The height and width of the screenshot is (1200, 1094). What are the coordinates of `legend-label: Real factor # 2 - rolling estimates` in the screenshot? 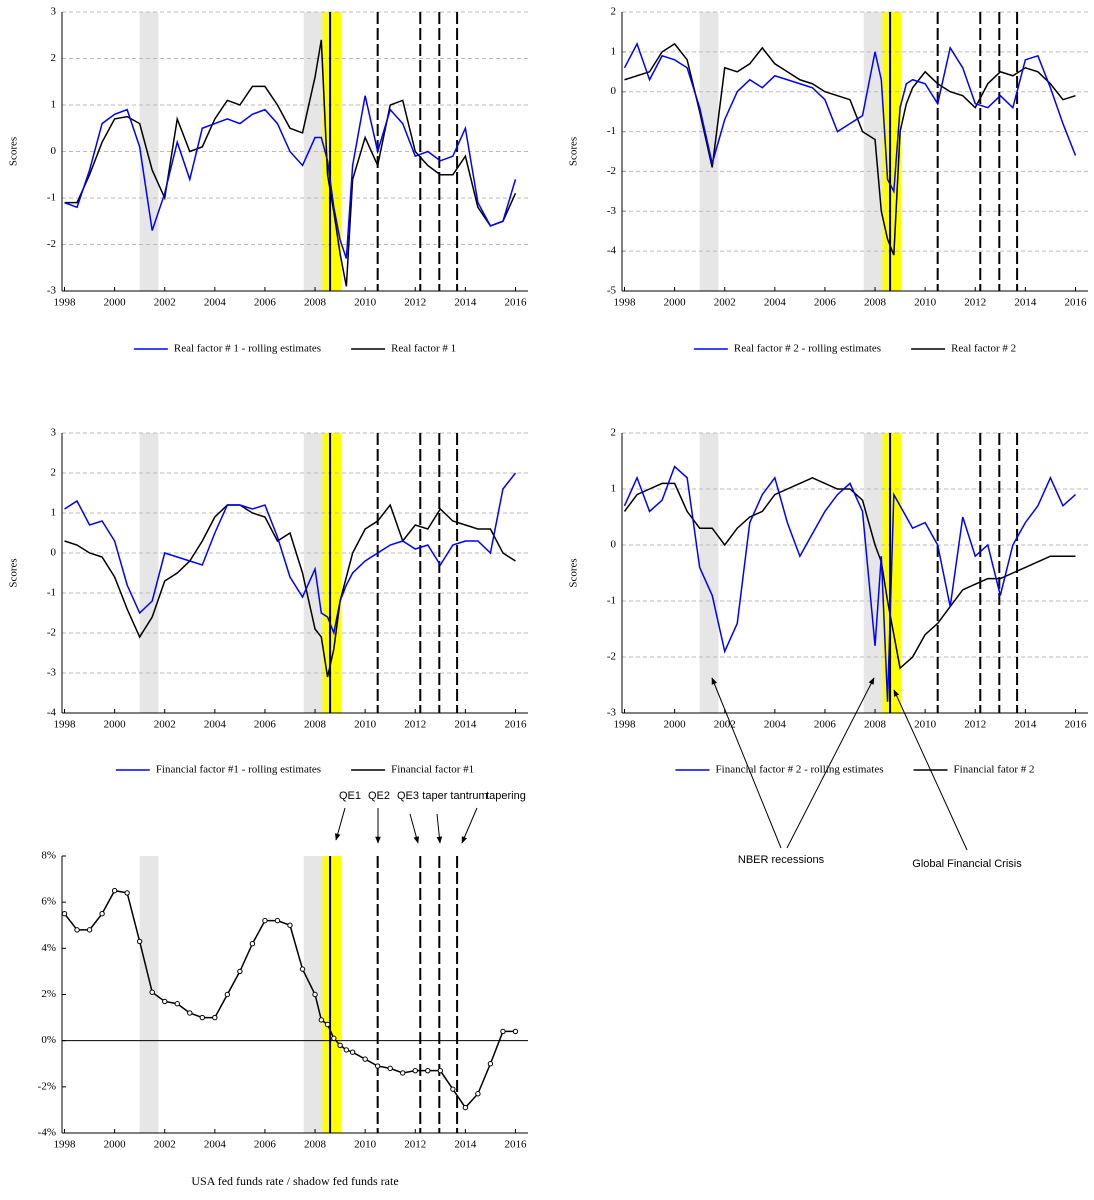 It's located at (807, 349).